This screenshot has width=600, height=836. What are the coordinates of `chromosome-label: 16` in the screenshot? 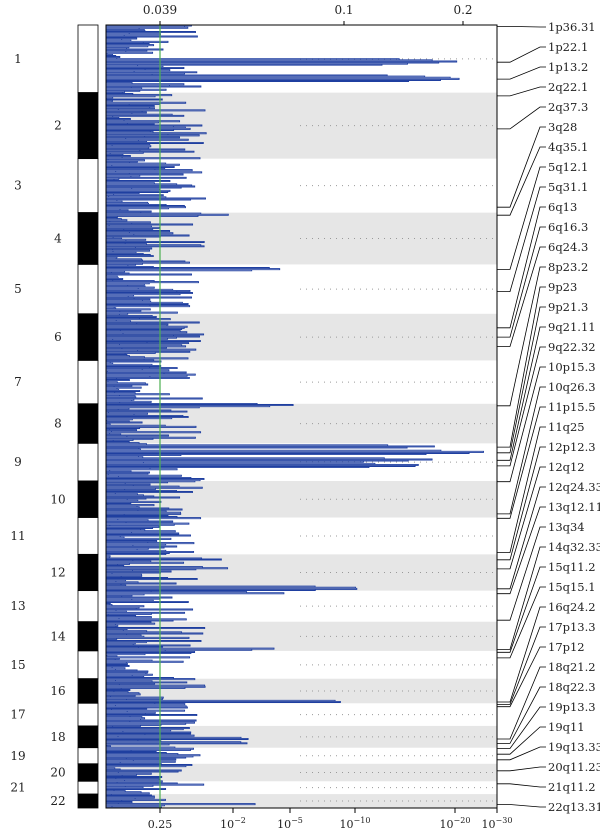 It's located at (57, 691).